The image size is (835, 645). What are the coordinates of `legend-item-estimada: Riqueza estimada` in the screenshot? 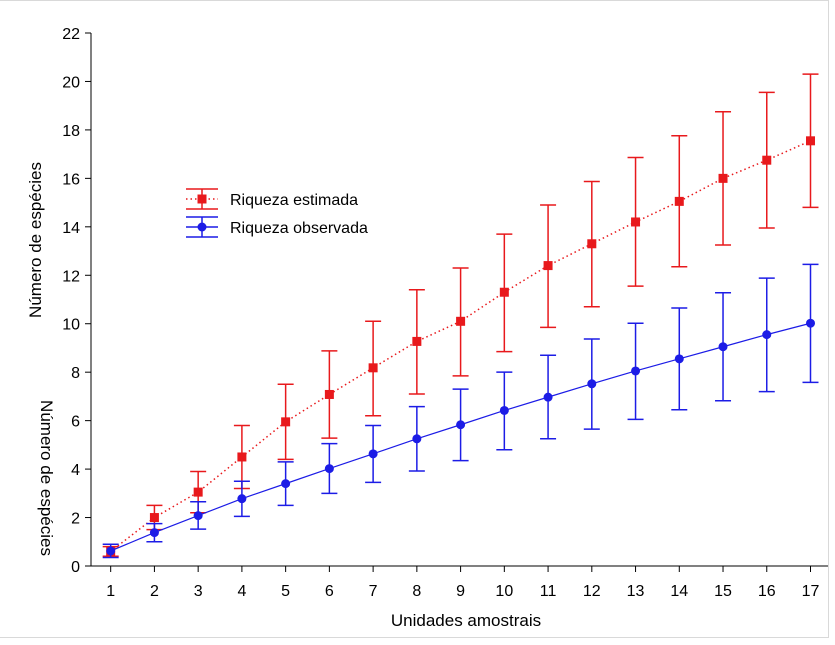 It's located at (272, 199).